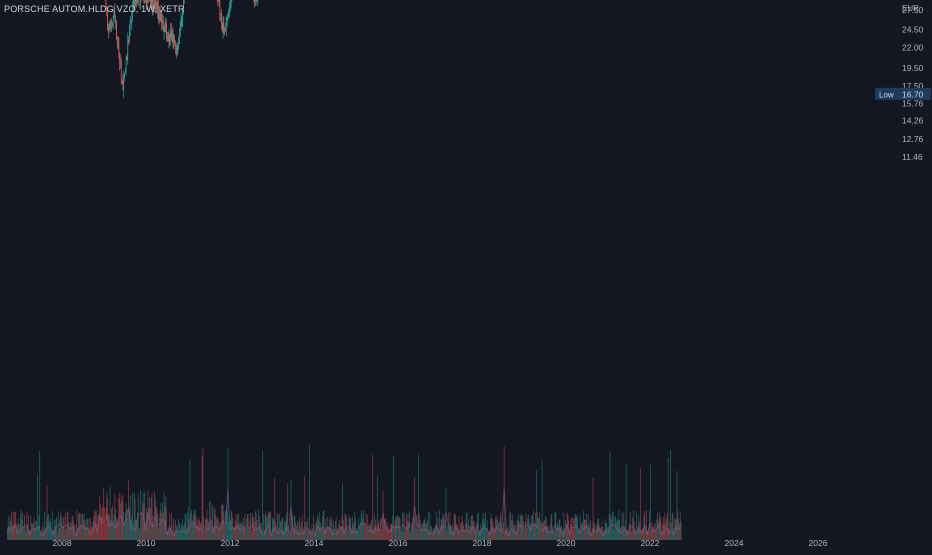  What do you see at coordinates (913, 139) in the screenshot?
I see `y-tick-label: 12.76` at bounding box center [913, 139].